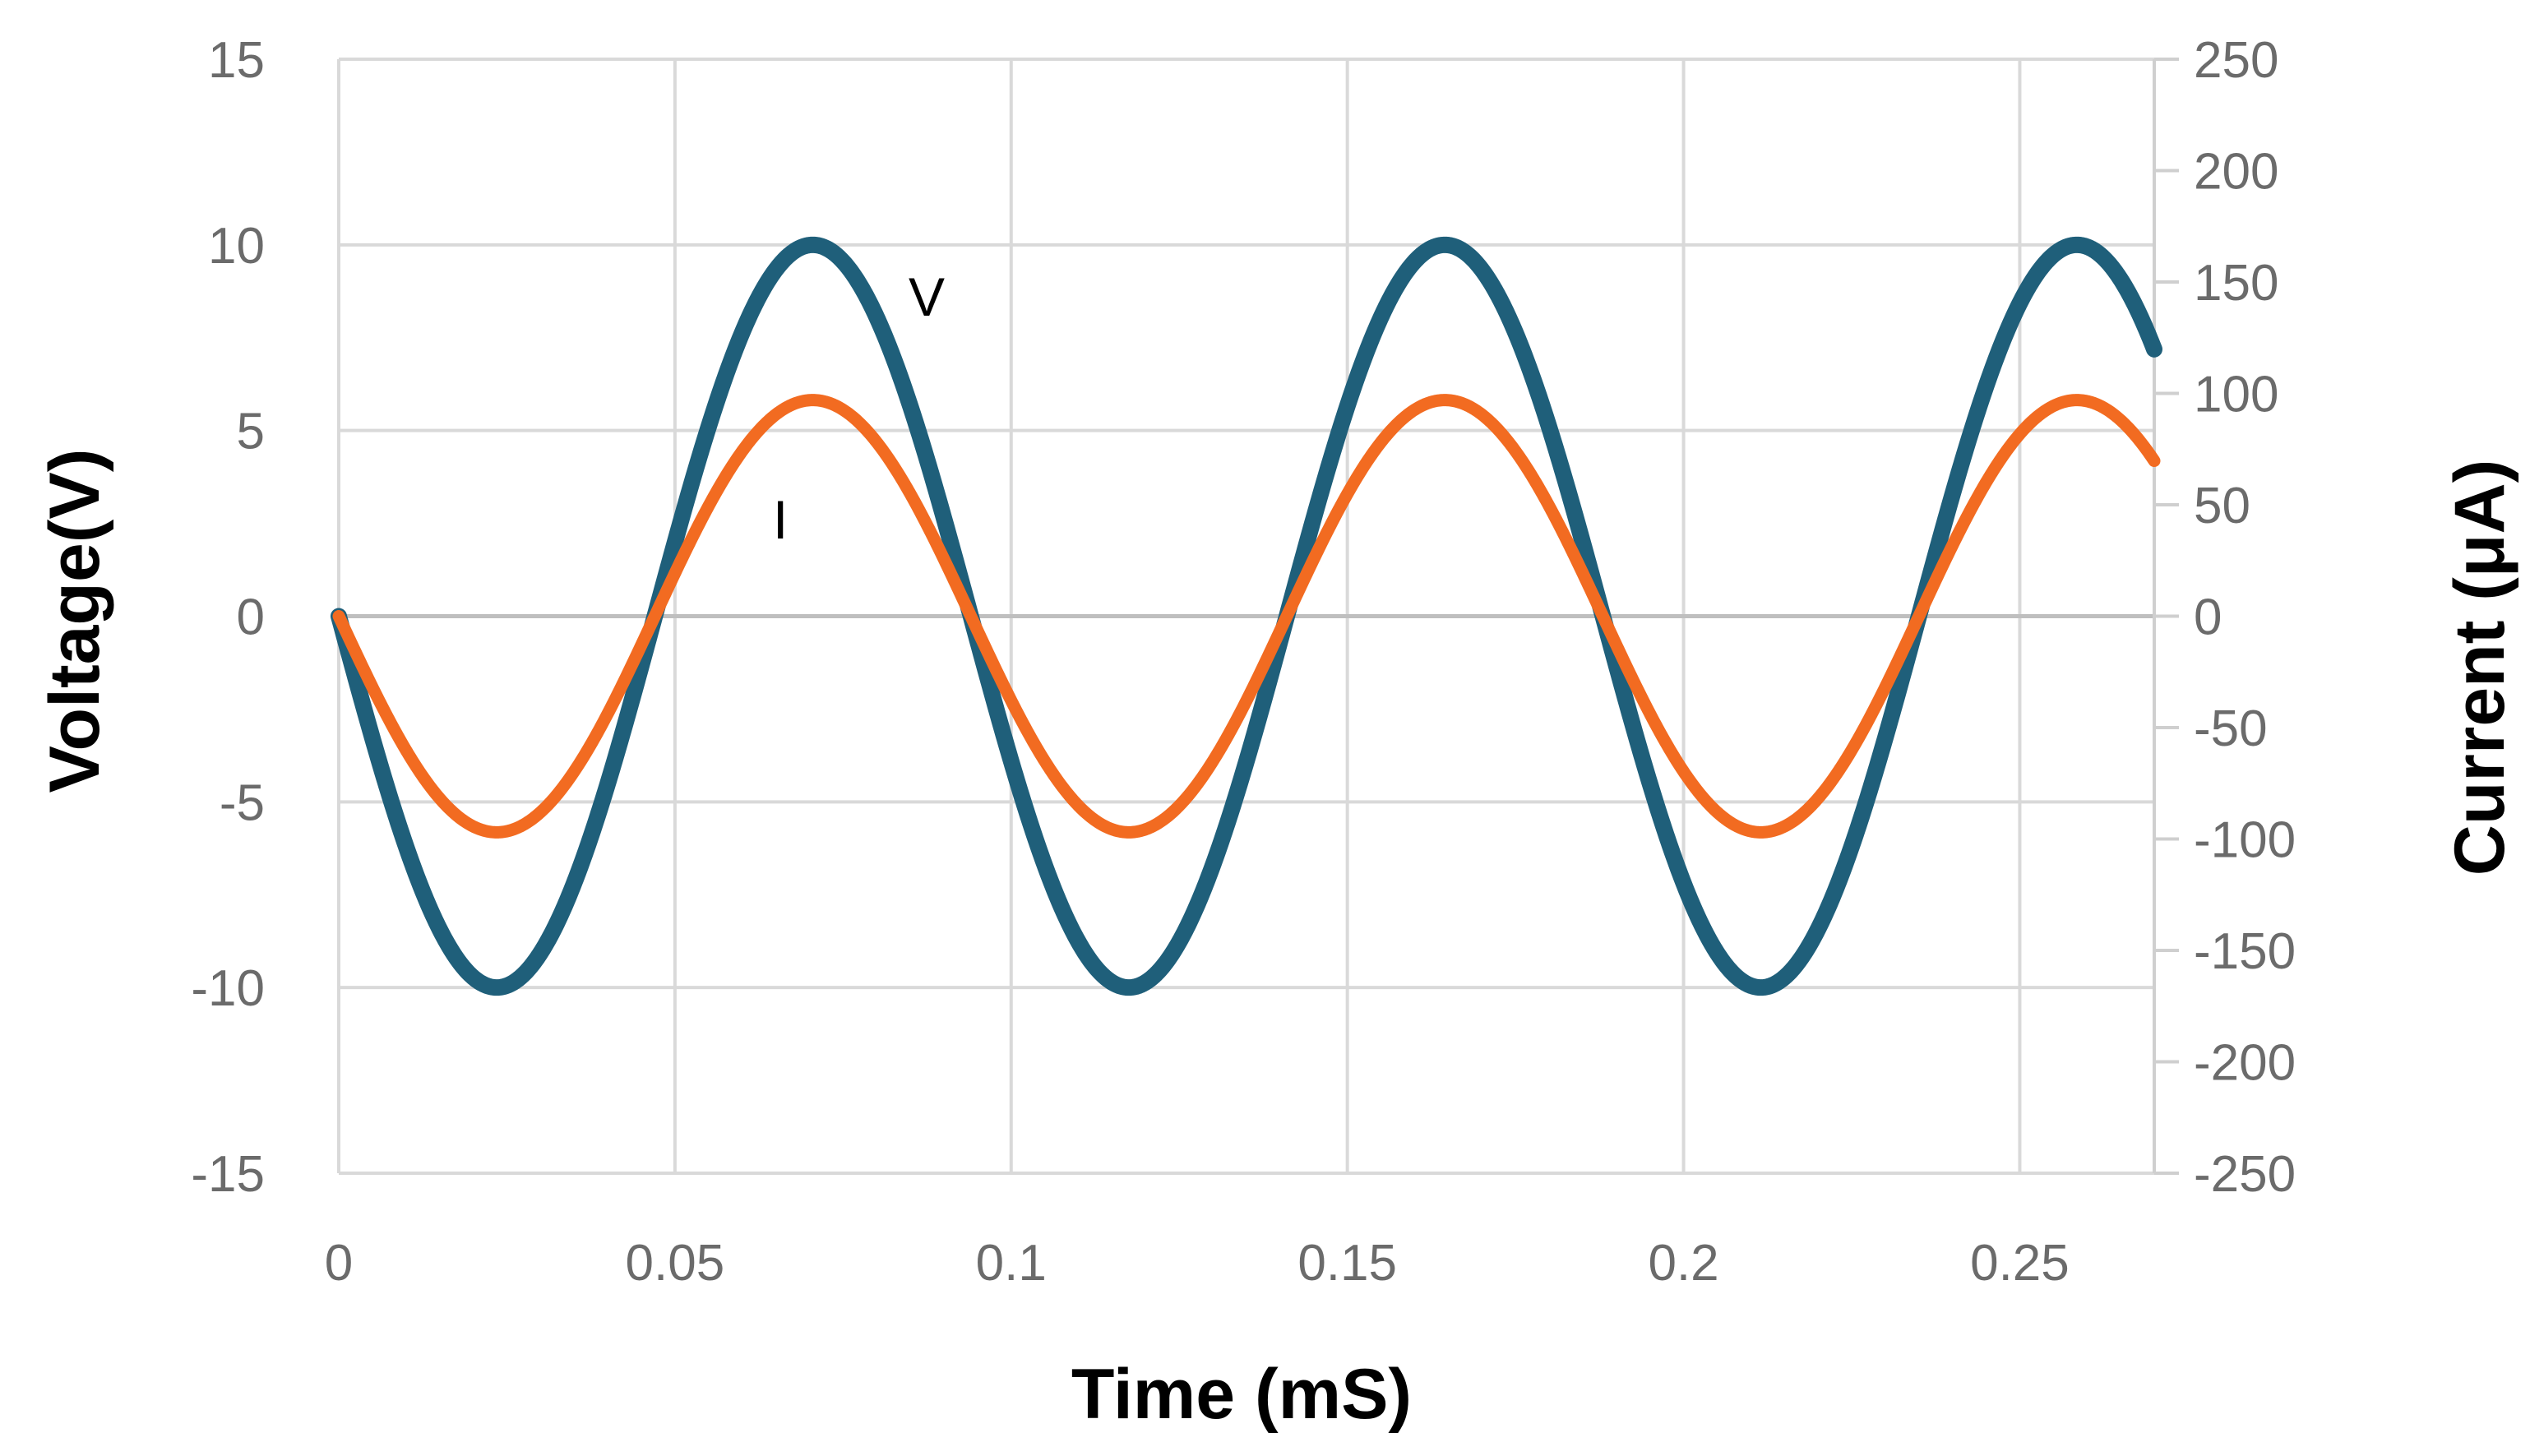 This screenshot has width=2530, height=1456. I want to click on y2-tick-label: 250, so click(2236, 60).